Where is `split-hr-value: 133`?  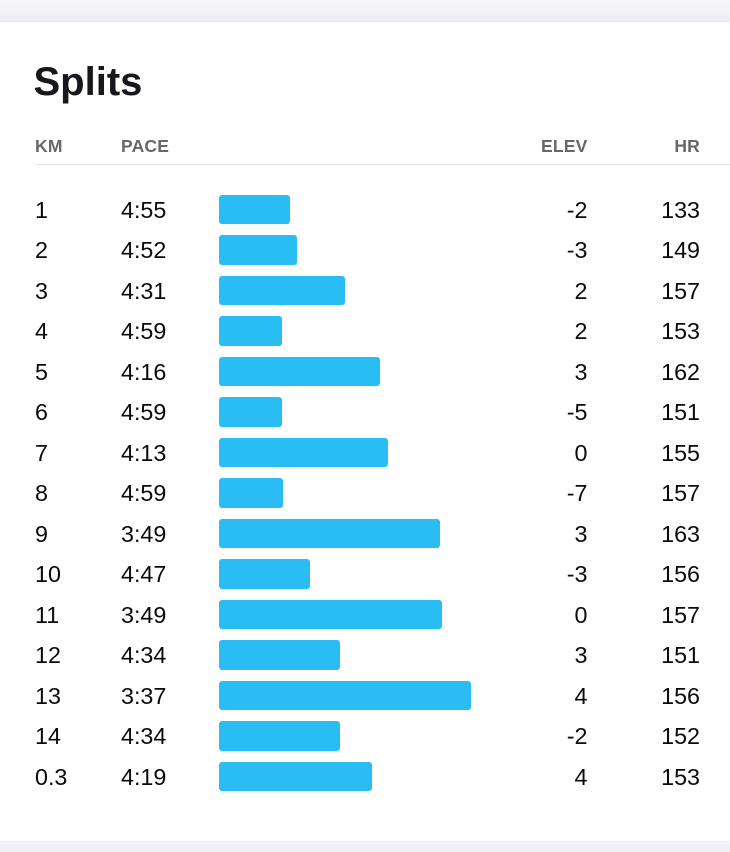
split-hr-value: 133 is located at coordinates (680, 209).